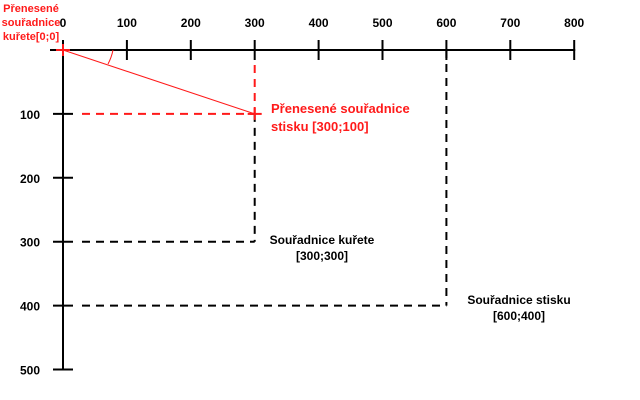  I want to click on y-tick-label: 500, so click(30, 371).